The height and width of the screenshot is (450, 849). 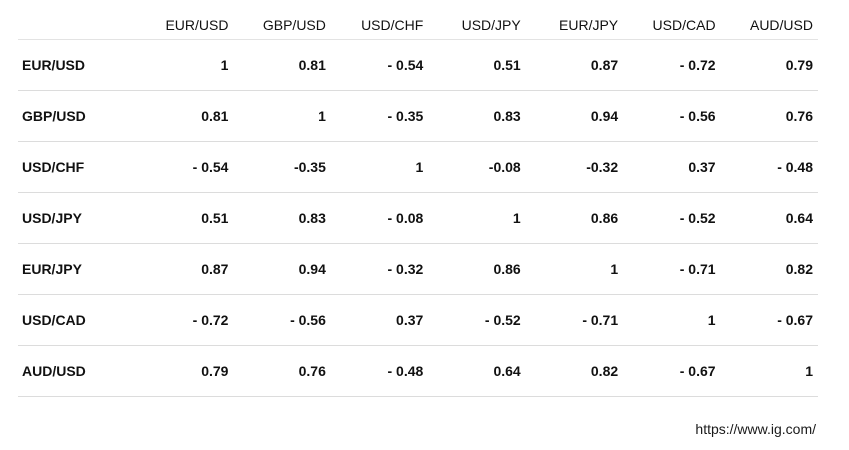 What do you see at coordinates (379, 25) in the screenshot?
I see `column-header: USD/CHF` at bounding box center [379, 25].